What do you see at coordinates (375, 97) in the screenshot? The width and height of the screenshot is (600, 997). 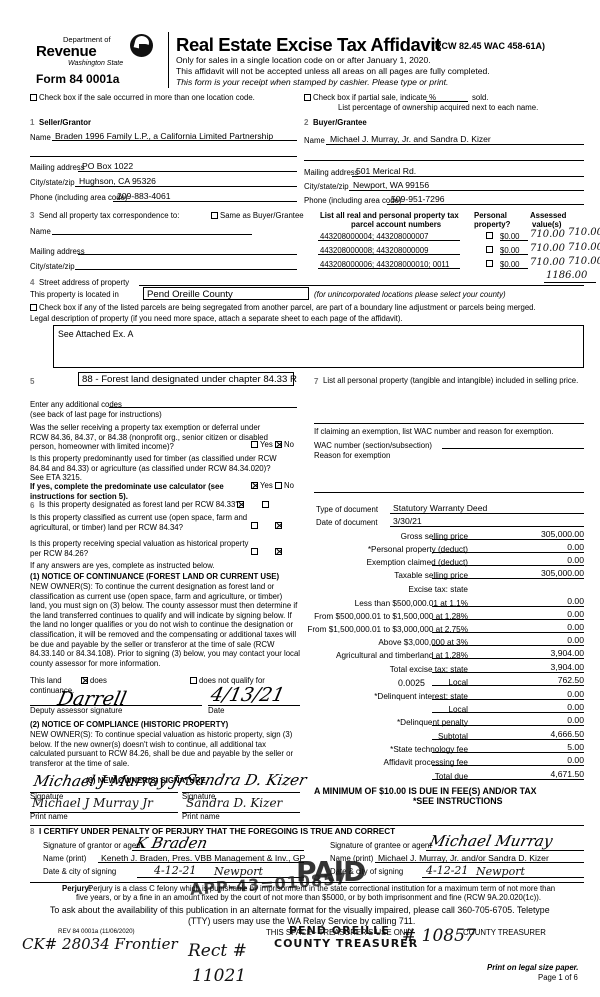 I see `partial-sale-label: Check box if partial sale, indicate %` at bounding box center [375, 97].